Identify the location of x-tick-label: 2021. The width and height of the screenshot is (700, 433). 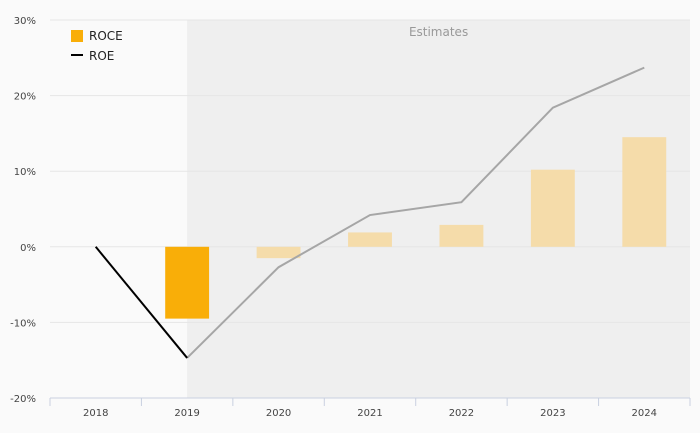
(369, 413).